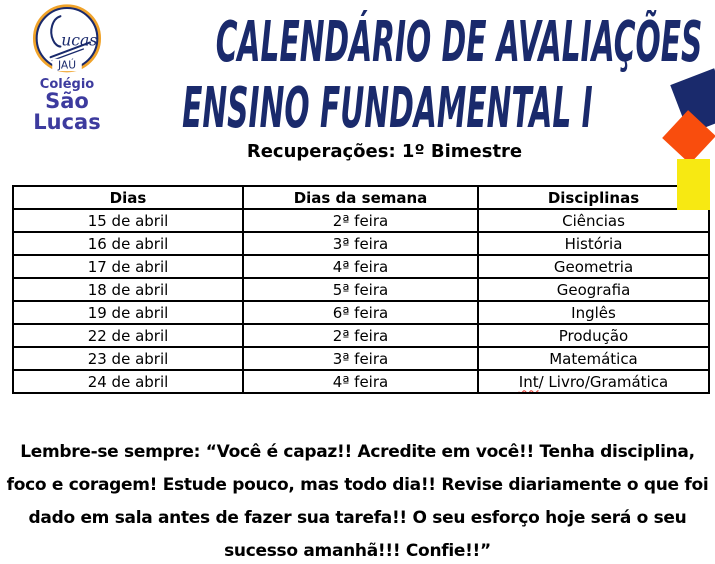 This screenshot has height=564, width=715. I want to click on table-row: 18 de abril 5ª feira Geografia, so click(361, 289).